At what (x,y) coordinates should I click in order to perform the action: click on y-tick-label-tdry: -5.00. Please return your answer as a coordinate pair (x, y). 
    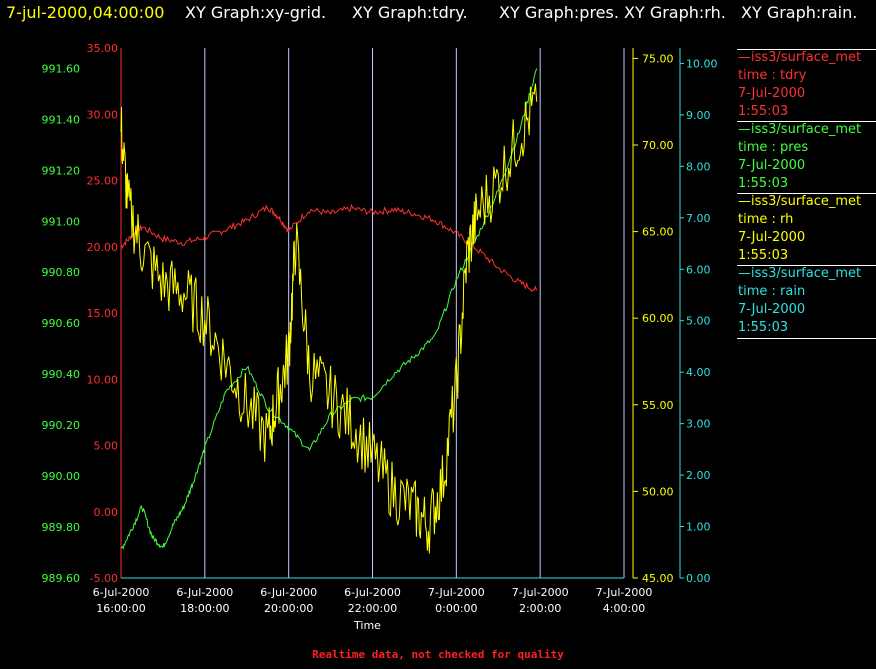
    Looking at the image, I should click on (104, 578).